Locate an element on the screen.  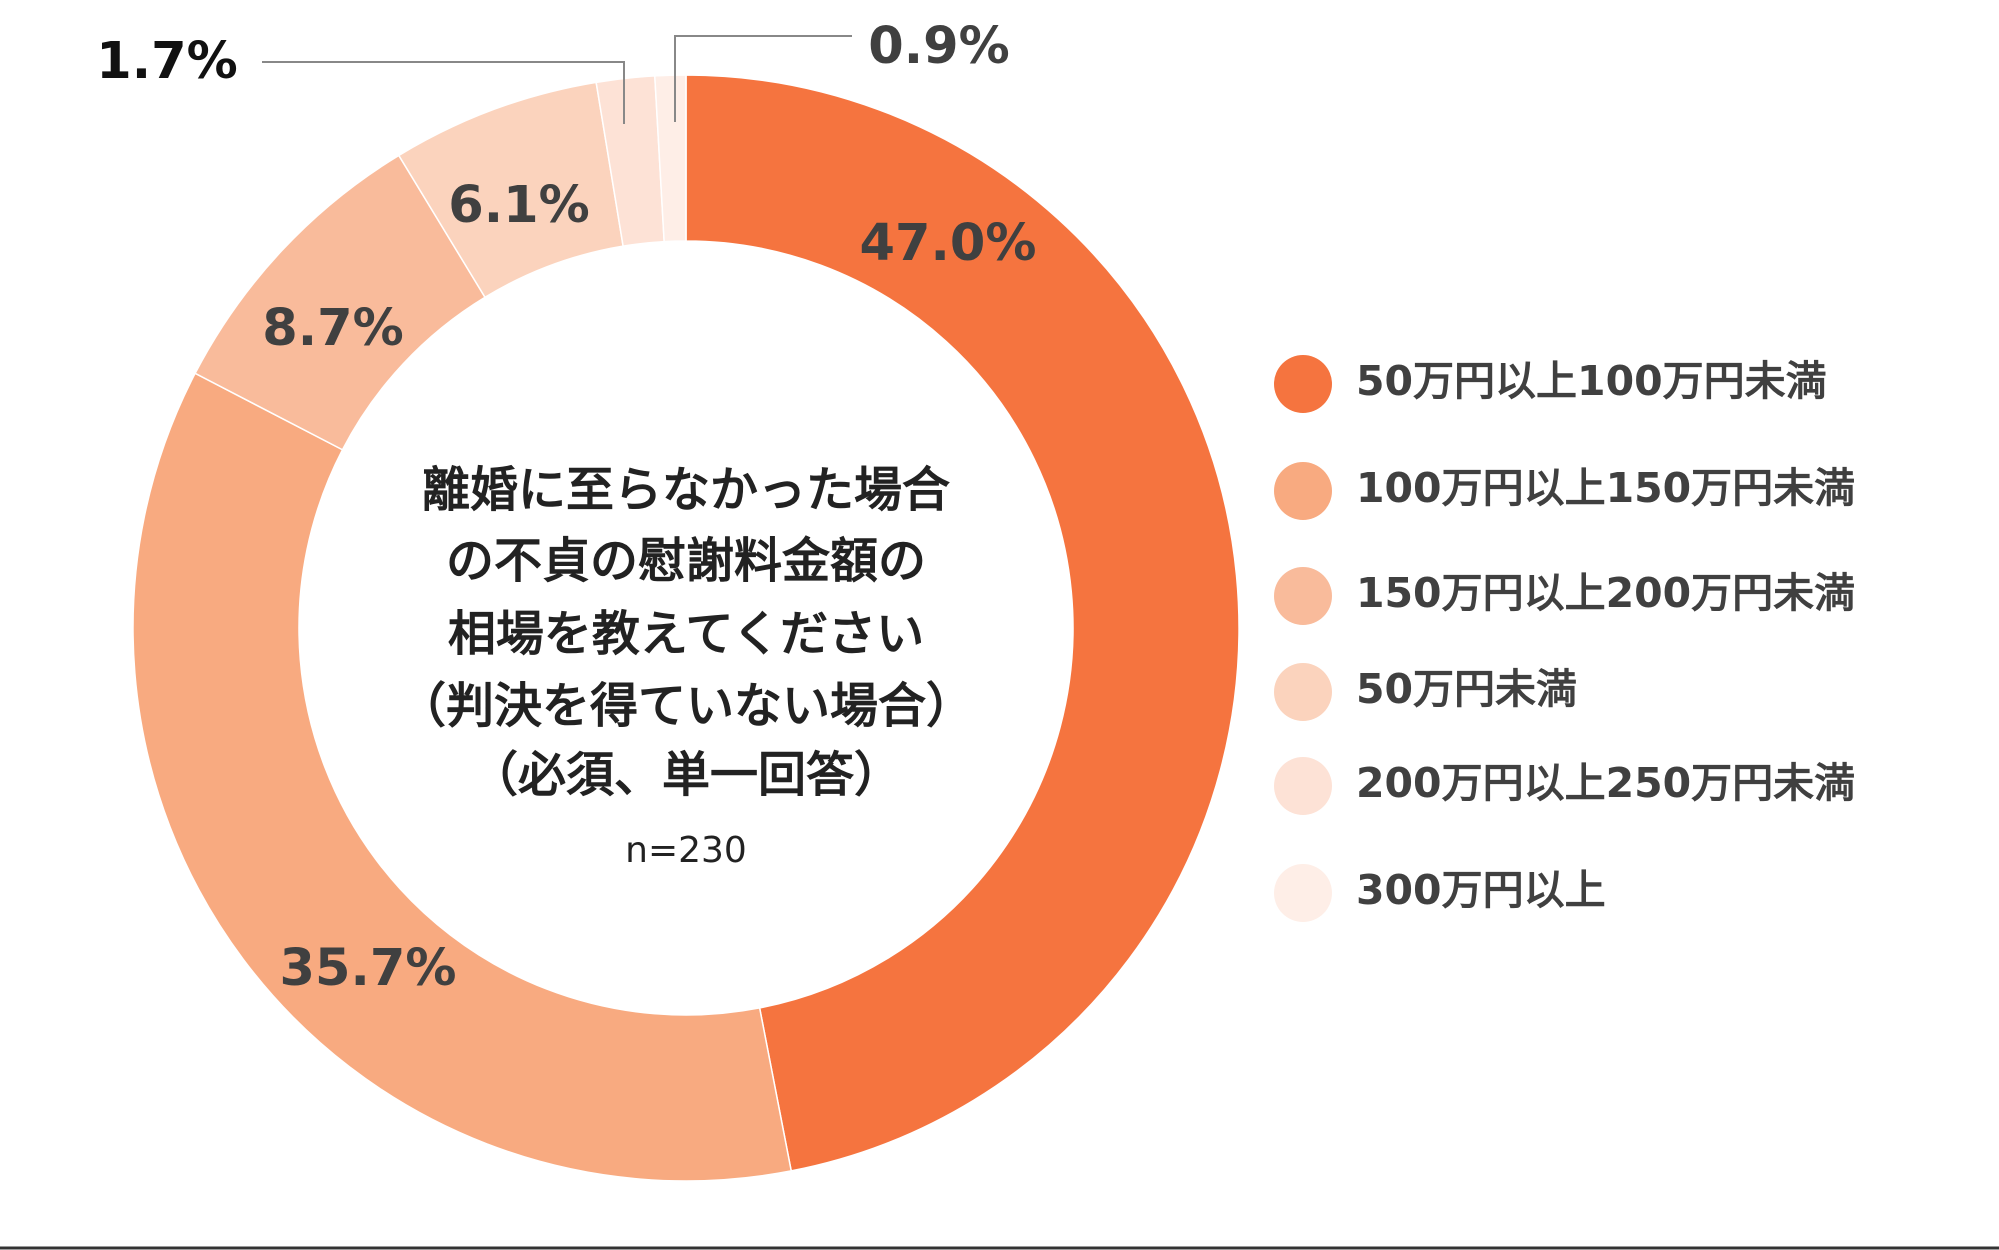
legend-label: 100万円以上150万円未満 is located at coordinates (1605, 488).